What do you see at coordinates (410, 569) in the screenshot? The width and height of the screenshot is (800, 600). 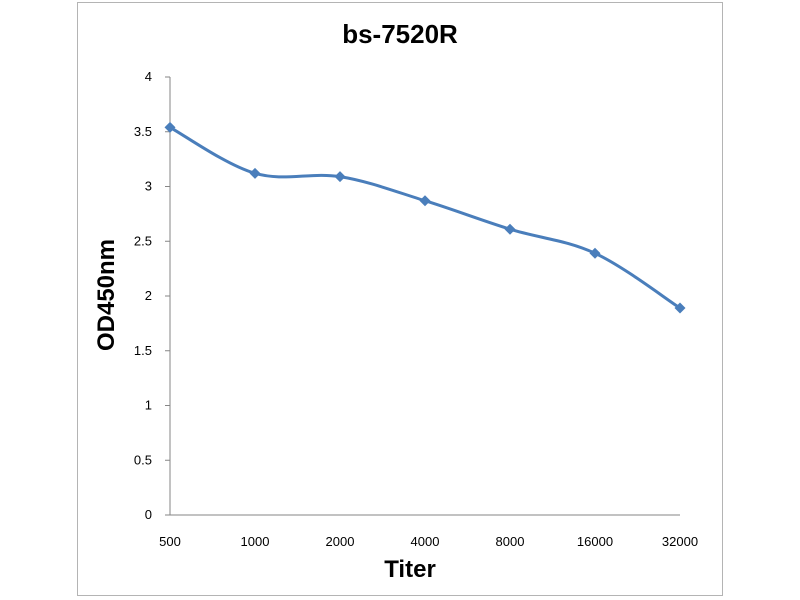 I see `x-axis-title: Titer` at bounding box center [410, 569].